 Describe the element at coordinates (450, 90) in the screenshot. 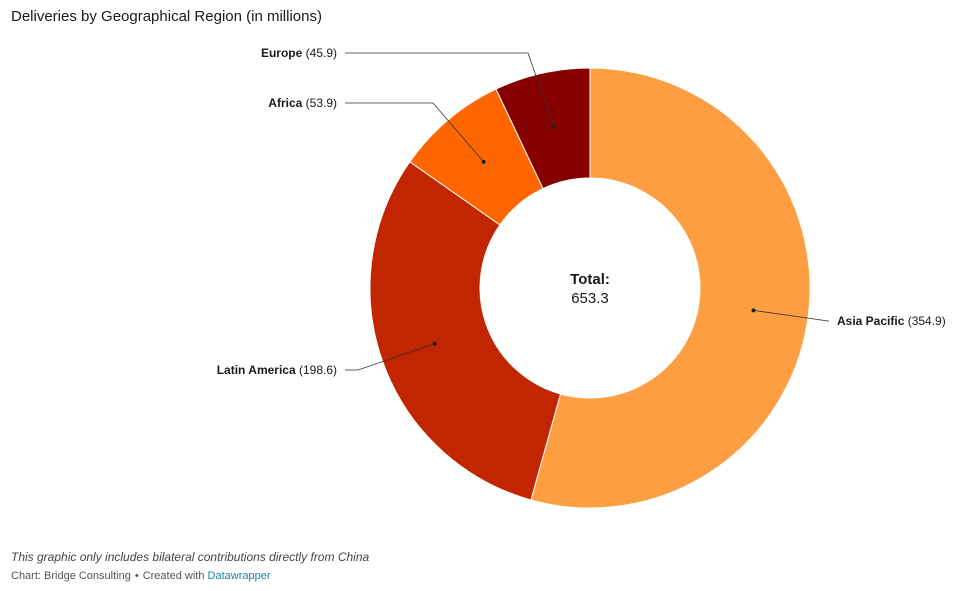

I see `leader-line-europe` at that location.